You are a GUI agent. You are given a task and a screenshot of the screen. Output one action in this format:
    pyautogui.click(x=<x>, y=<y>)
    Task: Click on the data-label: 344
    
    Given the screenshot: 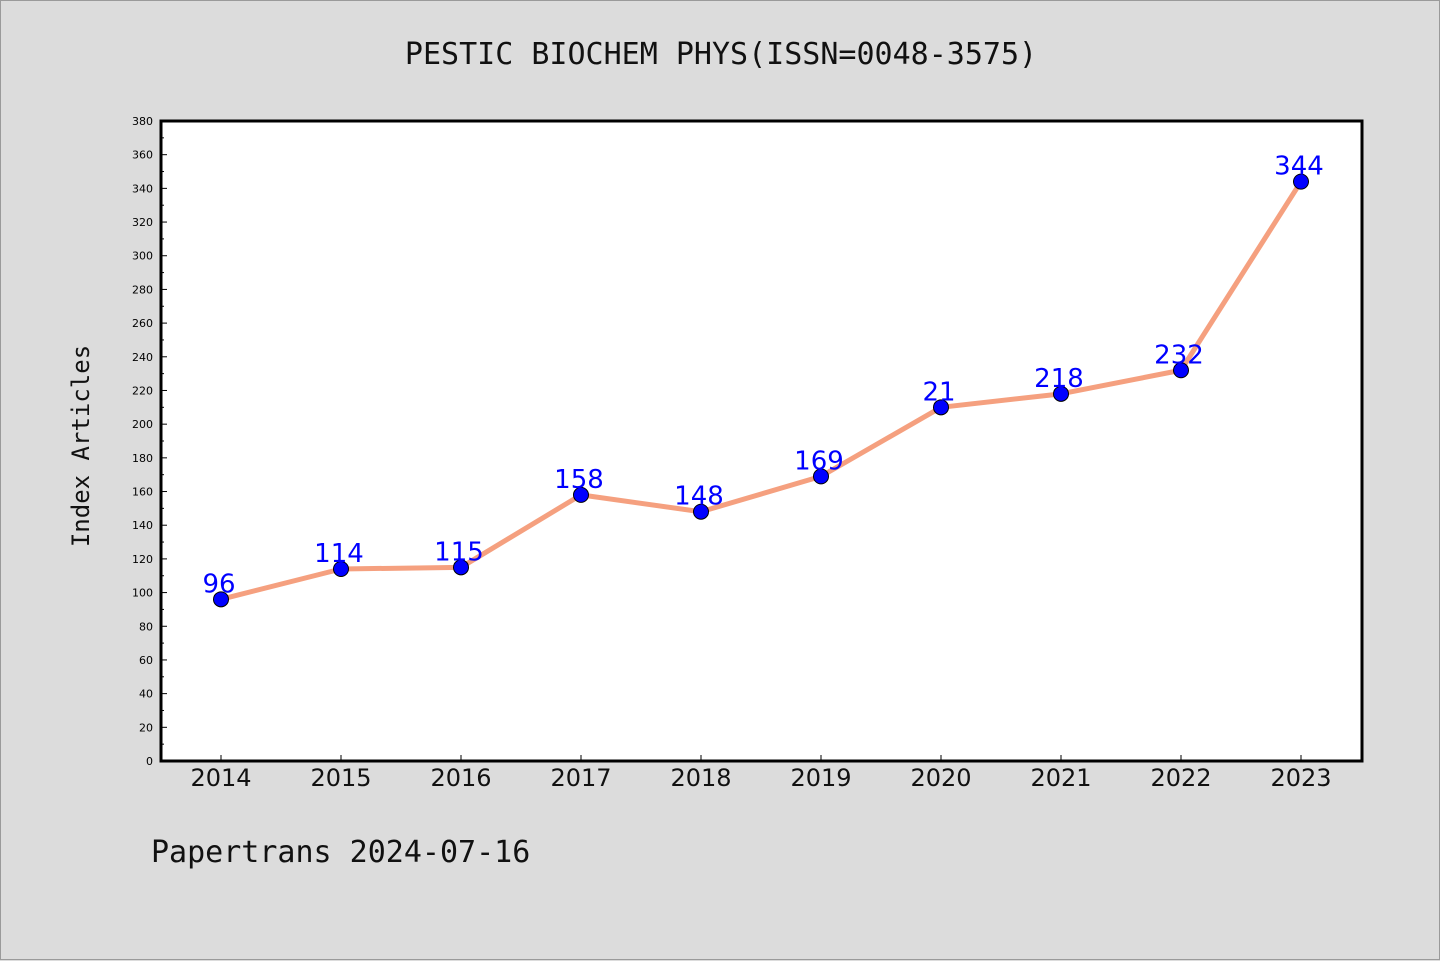 What is the action you would take?
    pyautogui.click(x=1299, y=167)
    